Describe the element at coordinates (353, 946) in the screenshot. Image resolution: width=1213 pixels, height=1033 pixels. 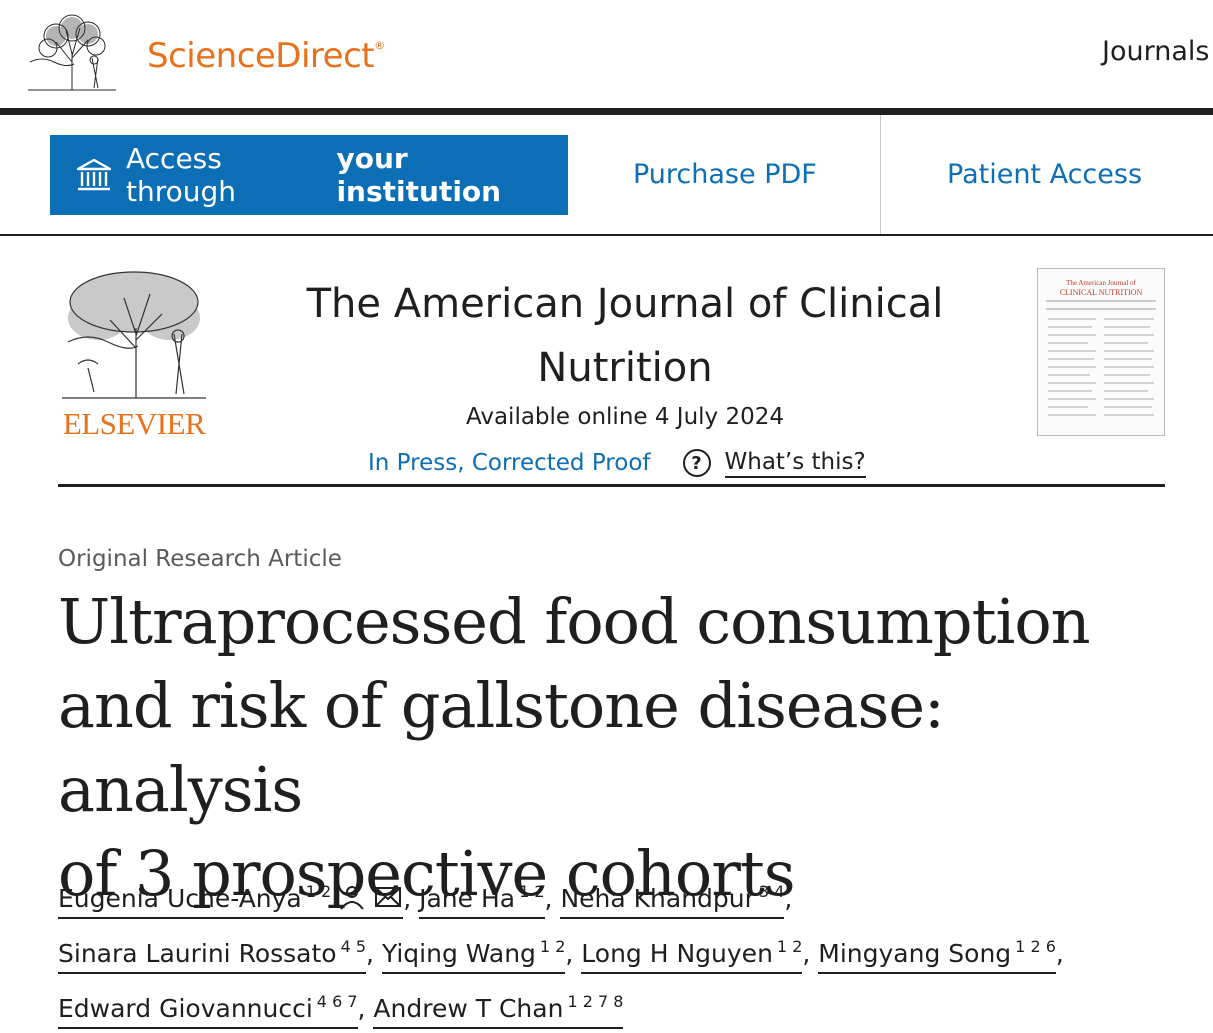
I see `author-affiliation: 4 5` at that location.